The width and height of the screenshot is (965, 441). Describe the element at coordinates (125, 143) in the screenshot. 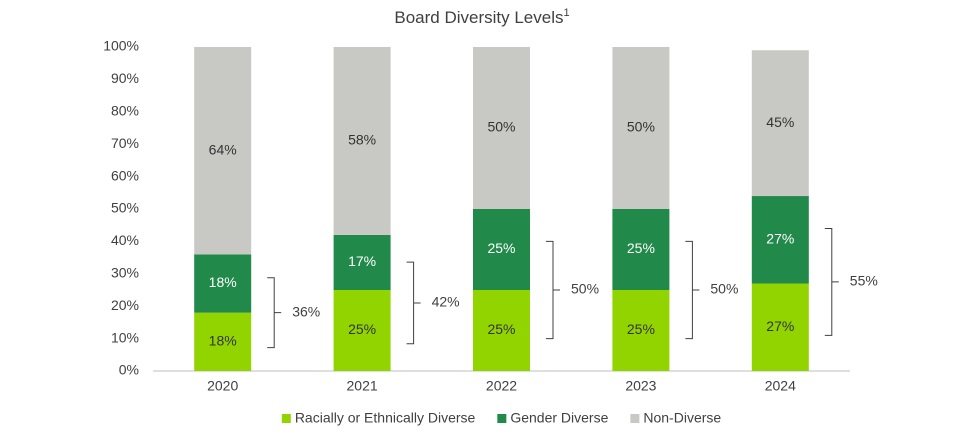

I see `y-tick-label: 70%` at that location.